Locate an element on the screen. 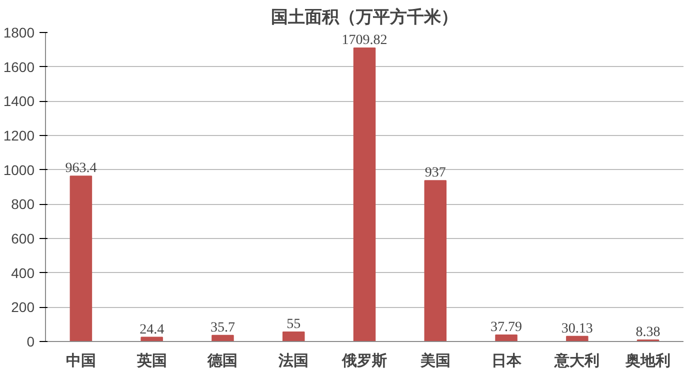 The height and width of the screenshot is (376, 699). x-tick-label: 中国 is located at coordinates (81, 361).